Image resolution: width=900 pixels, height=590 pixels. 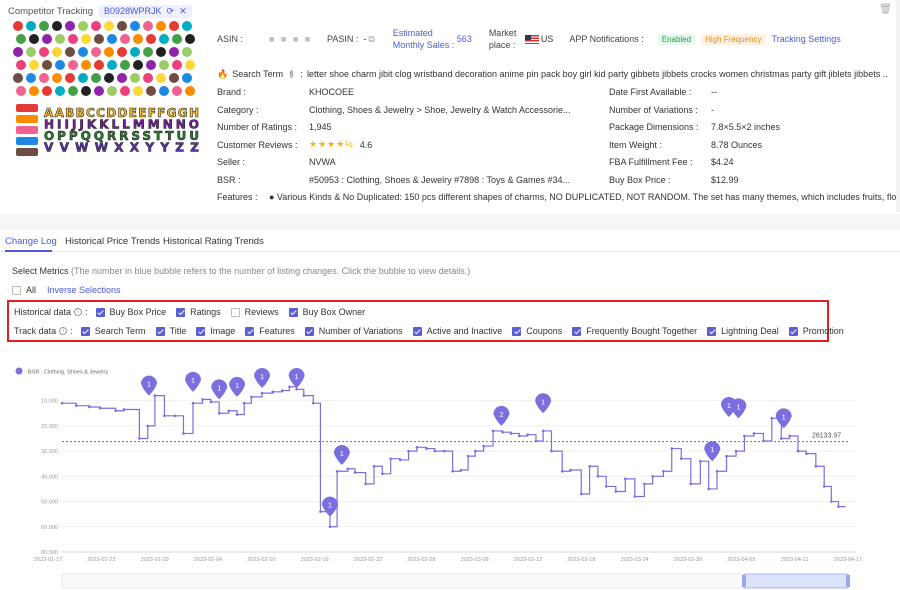 I want to click on monthly-sales-value: 563, so click(x=464, y=39).